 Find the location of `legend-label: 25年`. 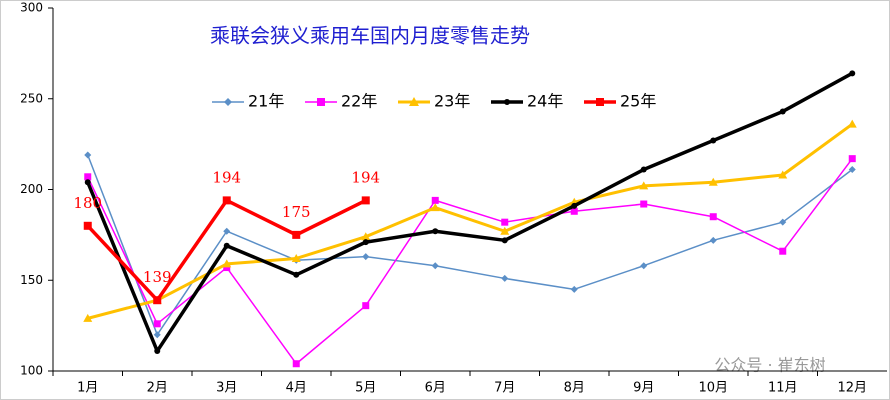

legend-label: 25年 is located at coordinates (638, 101).